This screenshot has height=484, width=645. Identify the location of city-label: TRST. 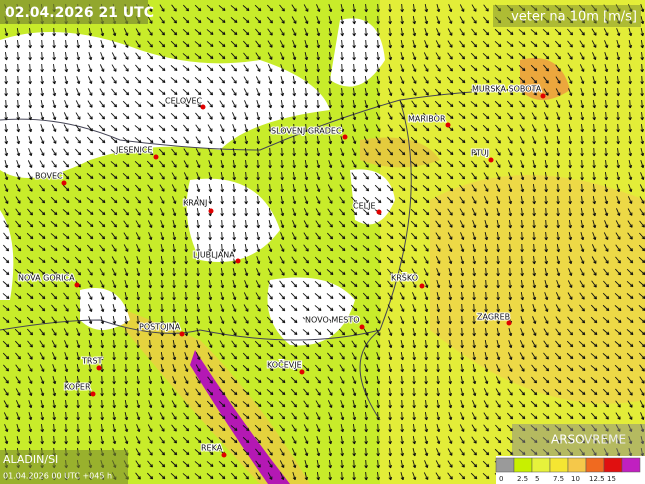
(92, 361).